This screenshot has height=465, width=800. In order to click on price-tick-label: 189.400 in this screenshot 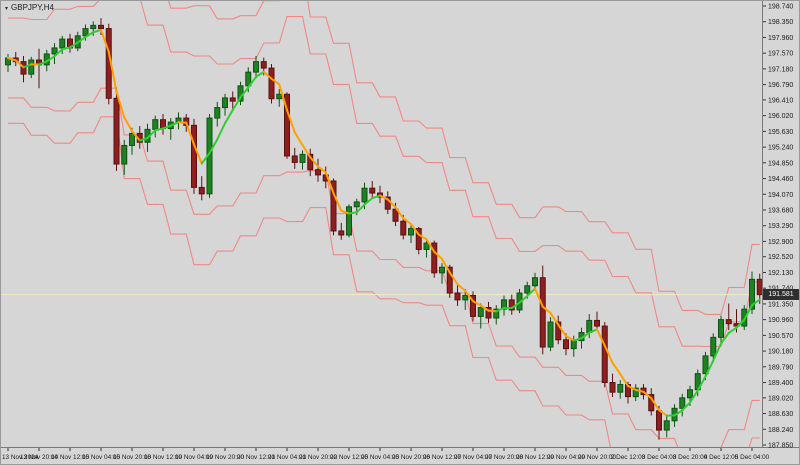, I will do `click(780, 383)`.